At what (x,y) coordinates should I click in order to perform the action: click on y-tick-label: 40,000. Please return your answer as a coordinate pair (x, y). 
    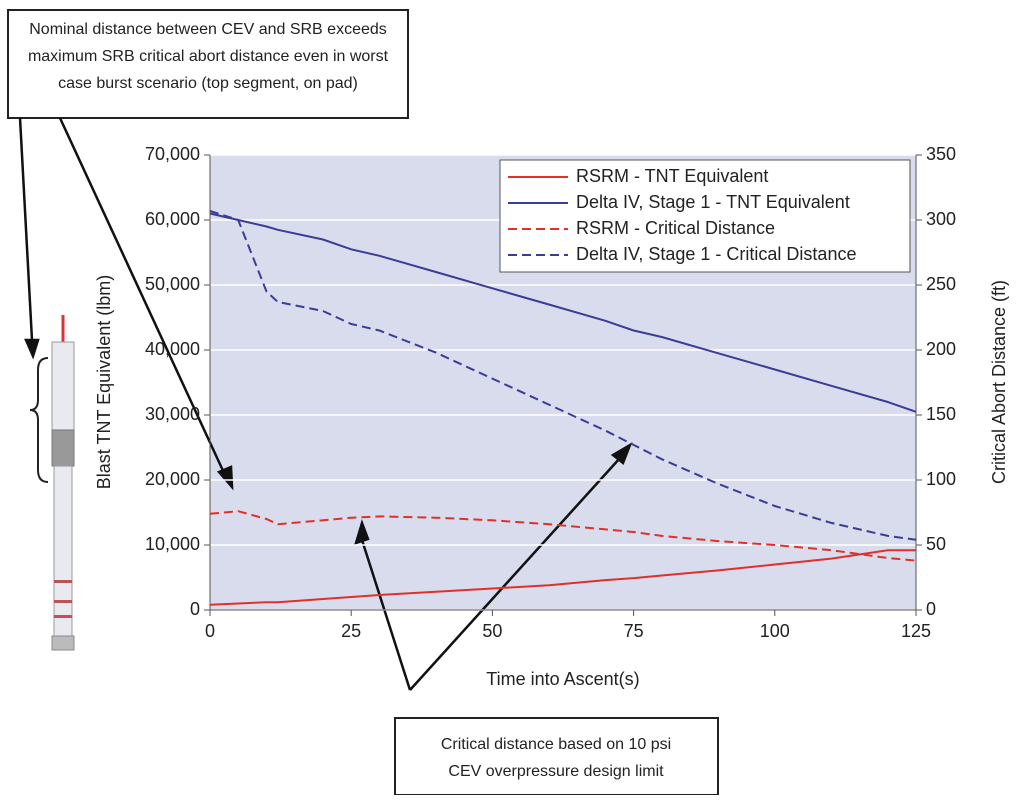
    Looking at the image, I should click on (172, 349).